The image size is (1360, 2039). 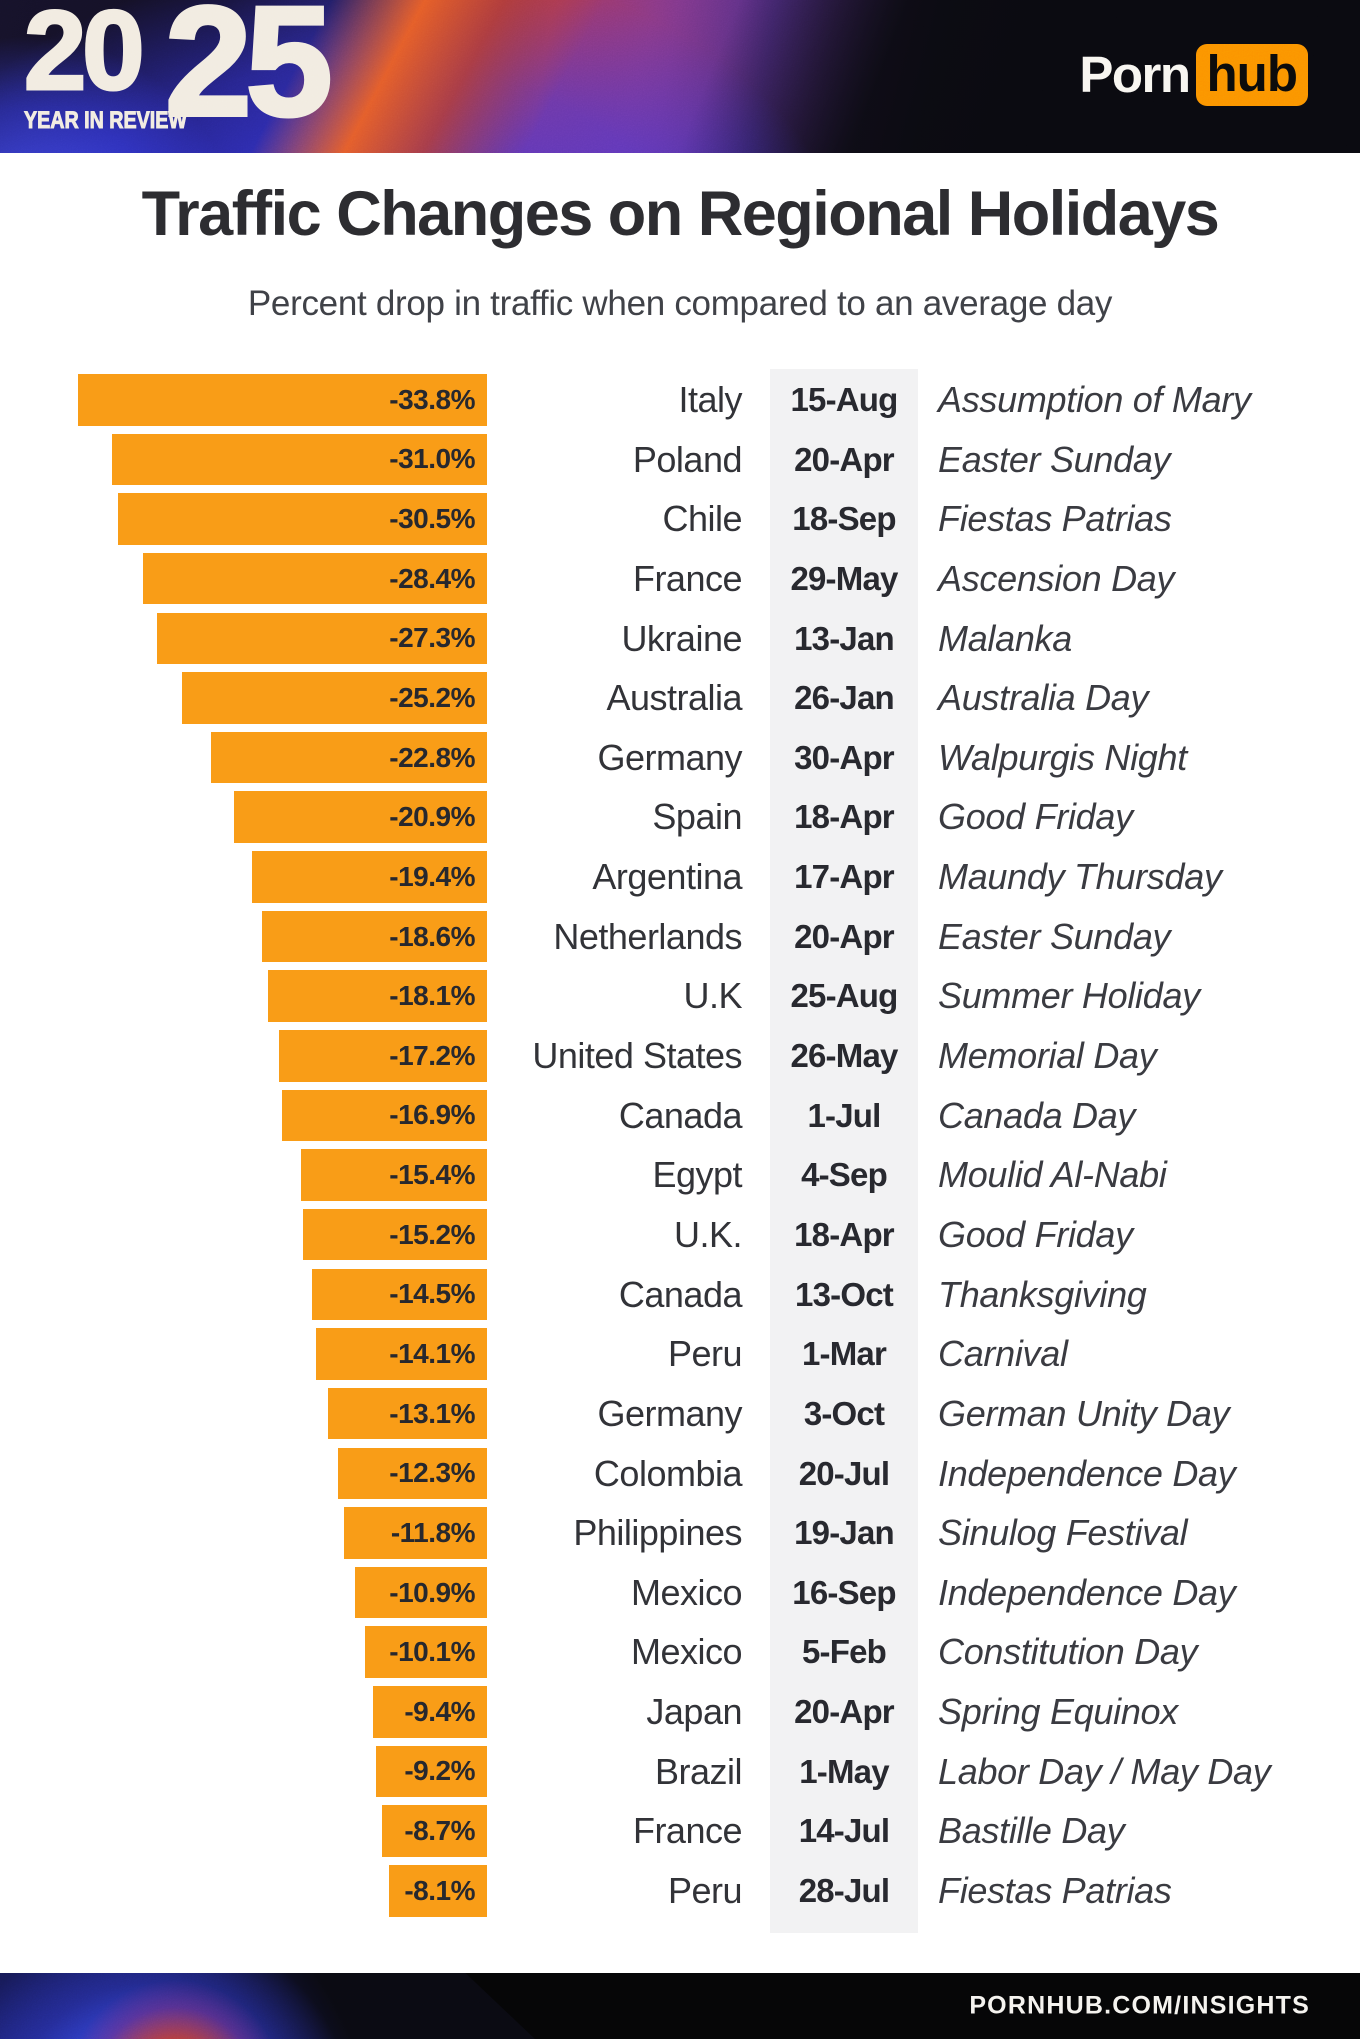 I want to click on holiday-date: 17-Apr, so click(x=844, y=877).